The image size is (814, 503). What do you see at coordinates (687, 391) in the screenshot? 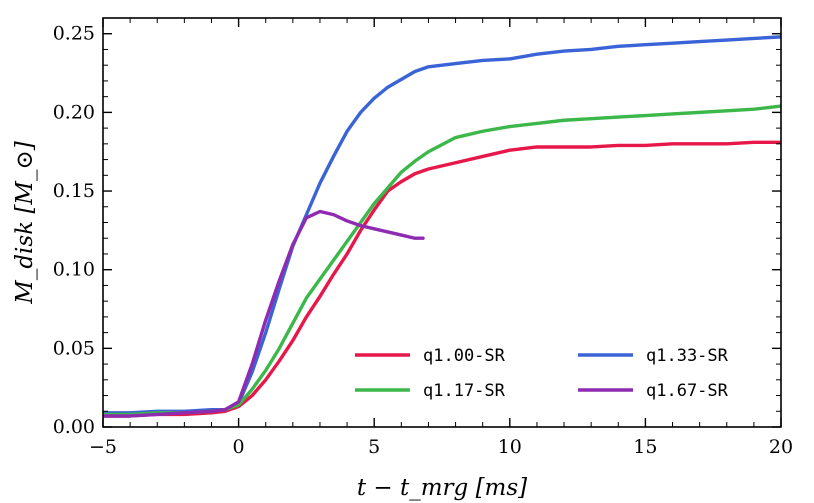
I see `legend-label-q1.67-SR: q1.67-SR` at bounding box center [687, 391].